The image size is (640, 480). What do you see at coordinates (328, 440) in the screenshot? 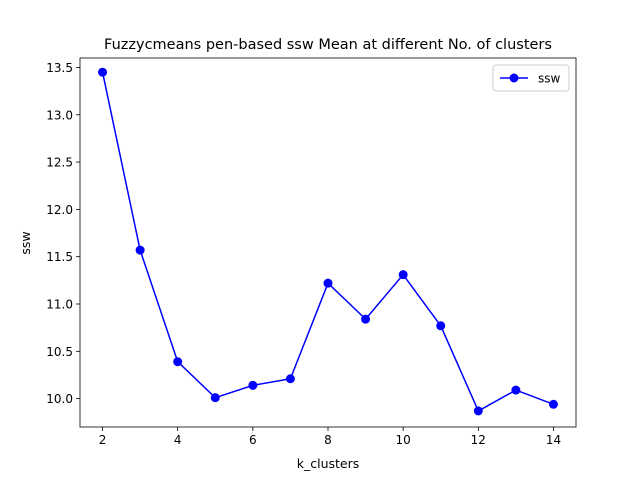
I see `x-tick-label: 8` at bounding box center [328, 440].